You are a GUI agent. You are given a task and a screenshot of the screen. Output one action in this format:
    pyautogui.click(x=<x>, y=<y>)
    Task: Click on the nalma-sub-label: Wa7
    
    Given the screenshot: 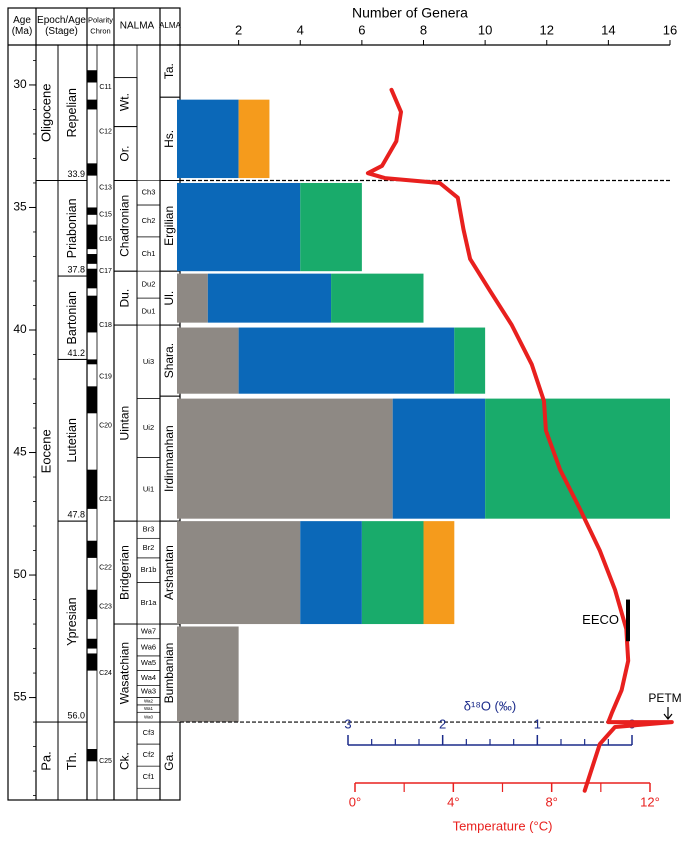 What is the action you would take?
    pyautogui.click(x=148, y=630)
    